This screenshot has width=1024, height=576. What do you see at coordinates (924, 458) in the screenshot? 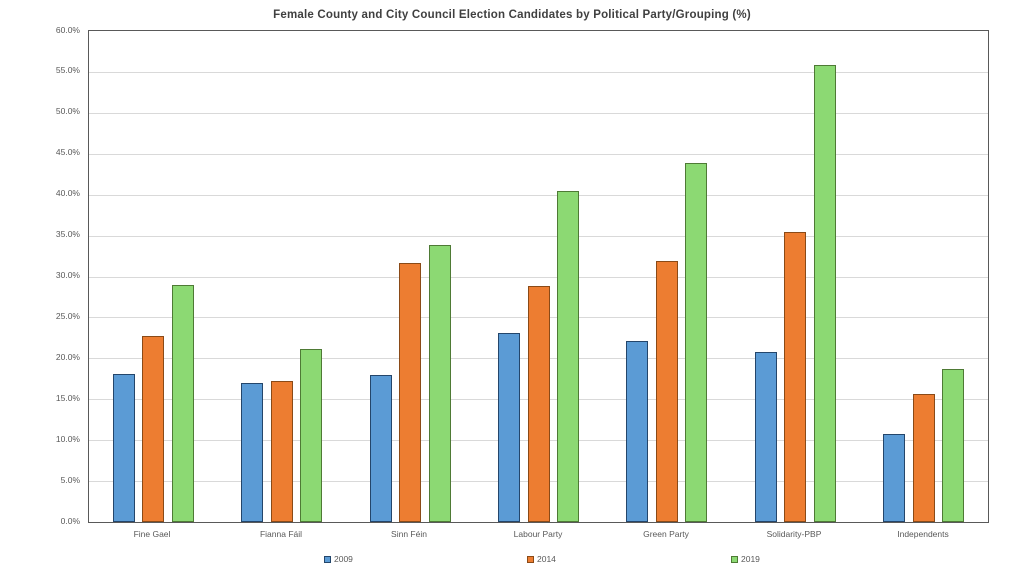
I see `bar-2014-independents` at bounding box center [924, 458].